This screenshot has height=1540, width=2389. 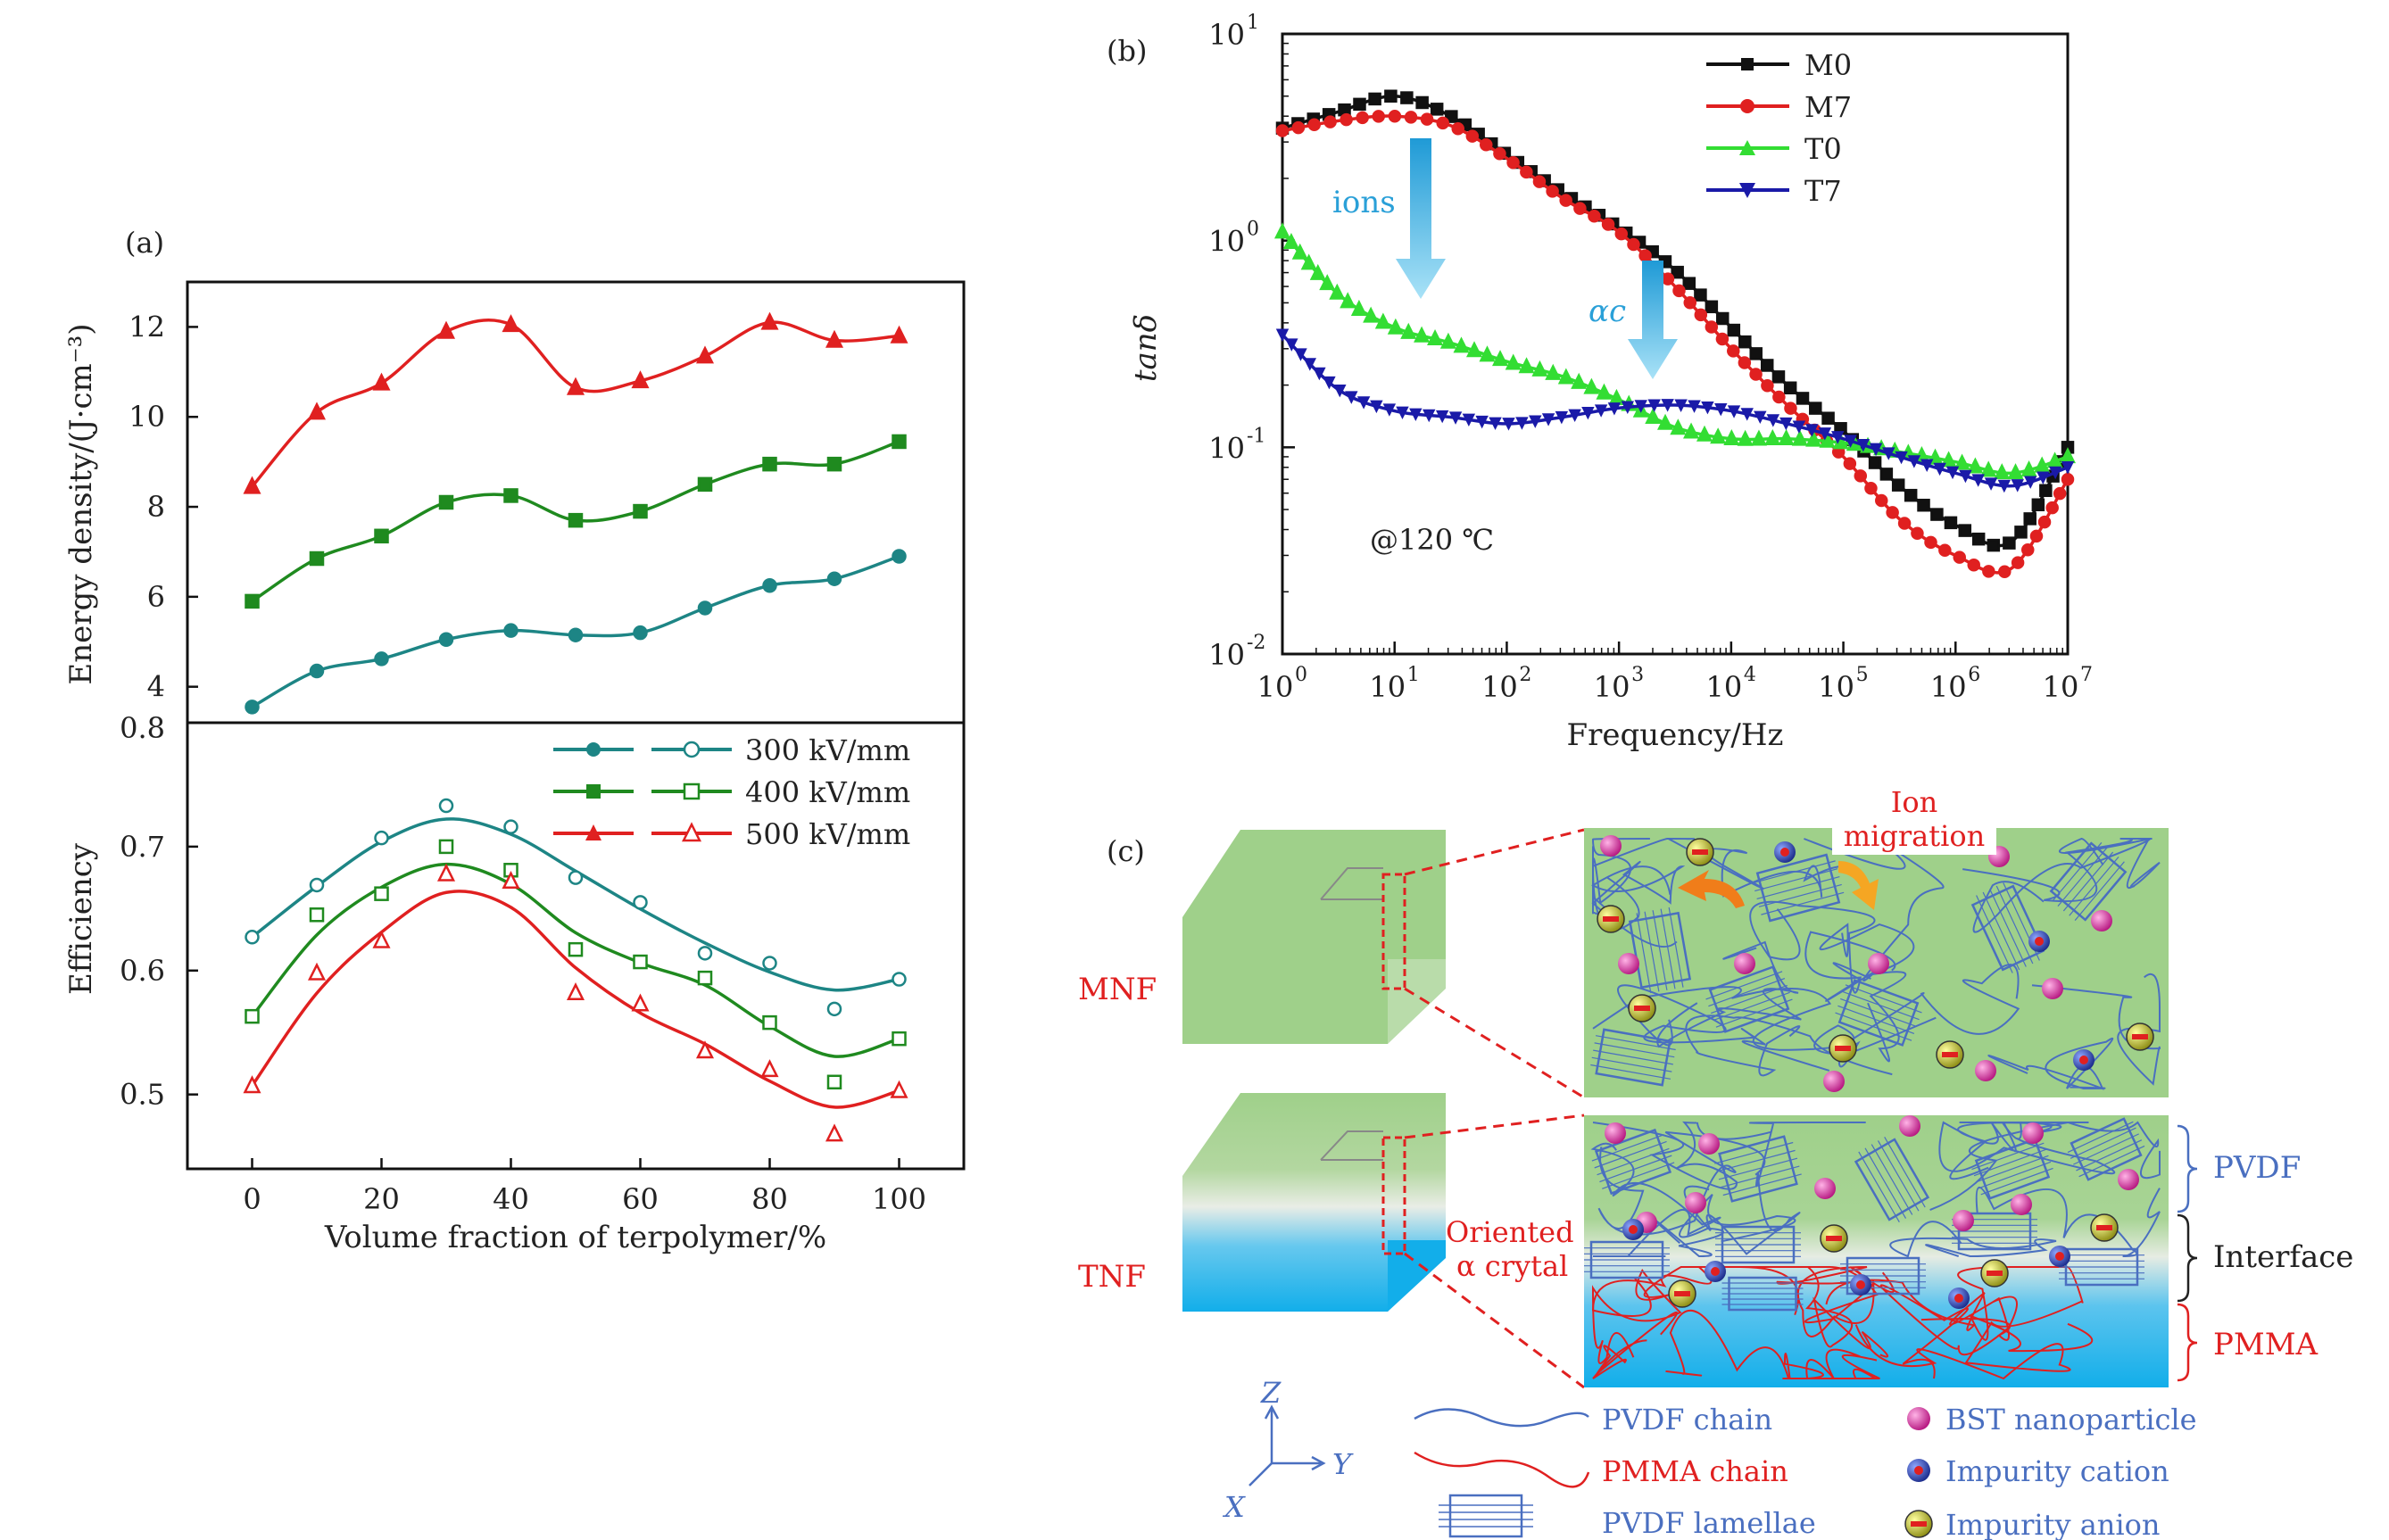 I want to click on migration-arrow-right-icon, so click(x=1858, y=886).